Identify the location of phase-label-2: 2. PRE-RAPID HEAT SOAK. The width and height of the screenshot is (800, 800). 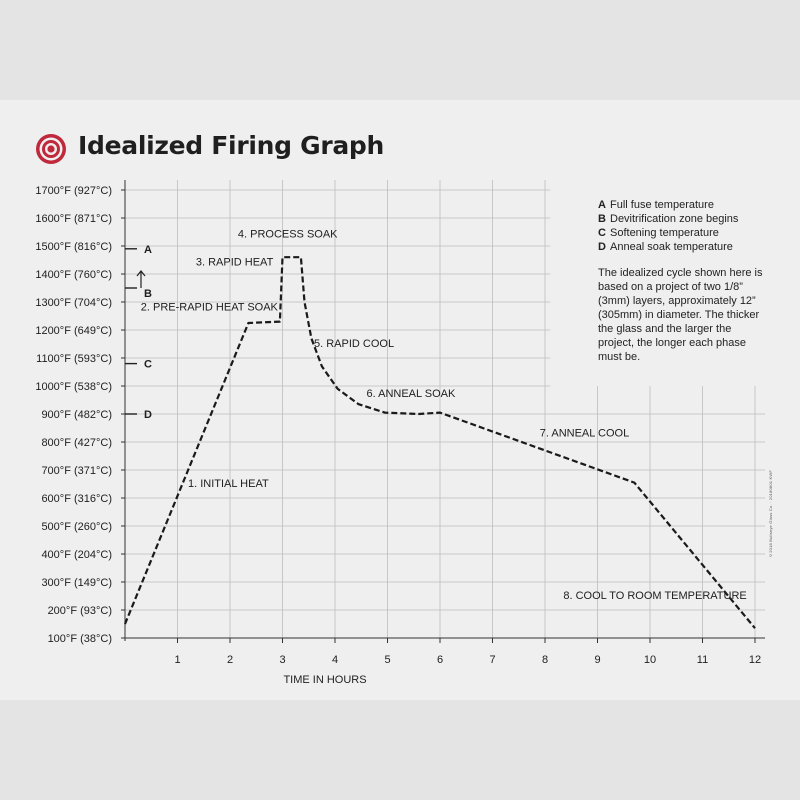
(210, 307).